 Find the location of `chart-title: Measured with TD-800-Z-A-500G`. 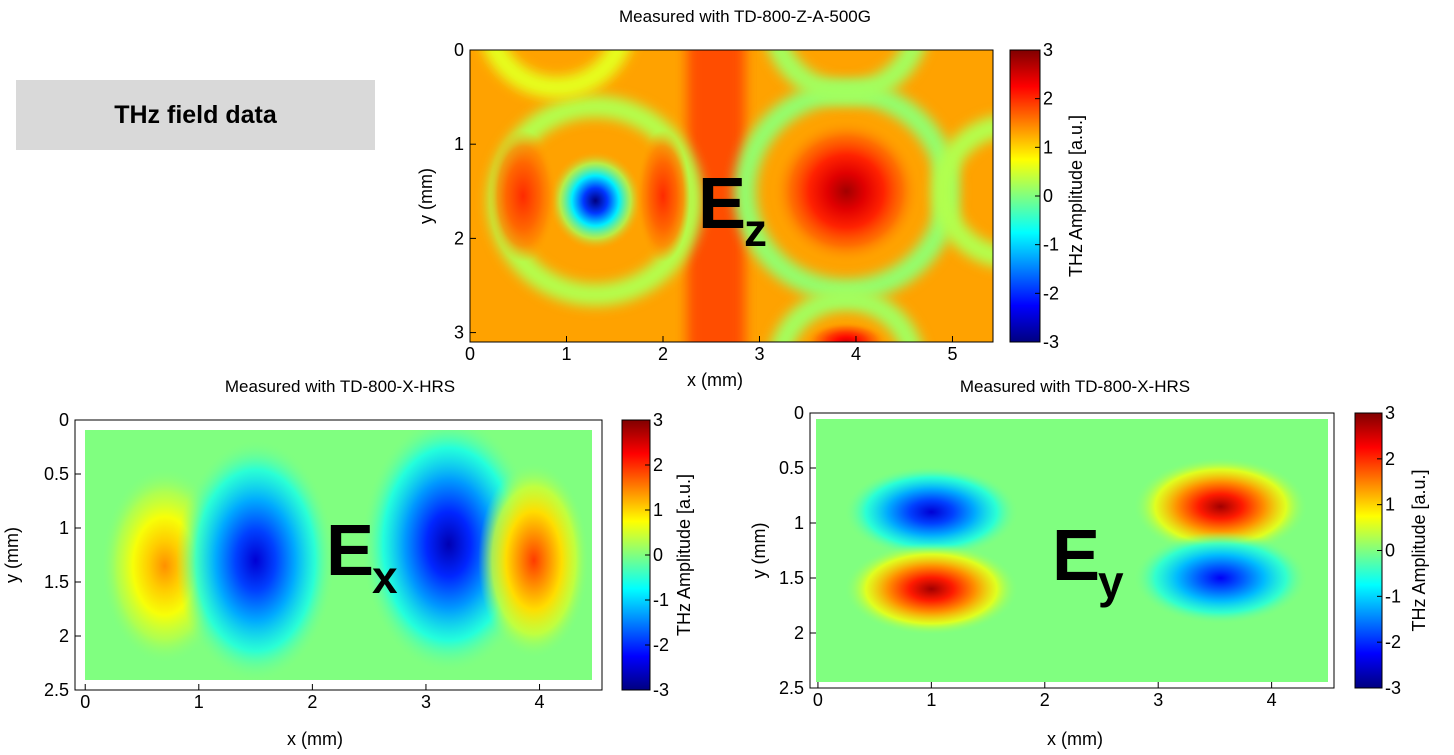

chart-title: Measured with TD-800-Z-A-500G is located at coordinates (745, 16).